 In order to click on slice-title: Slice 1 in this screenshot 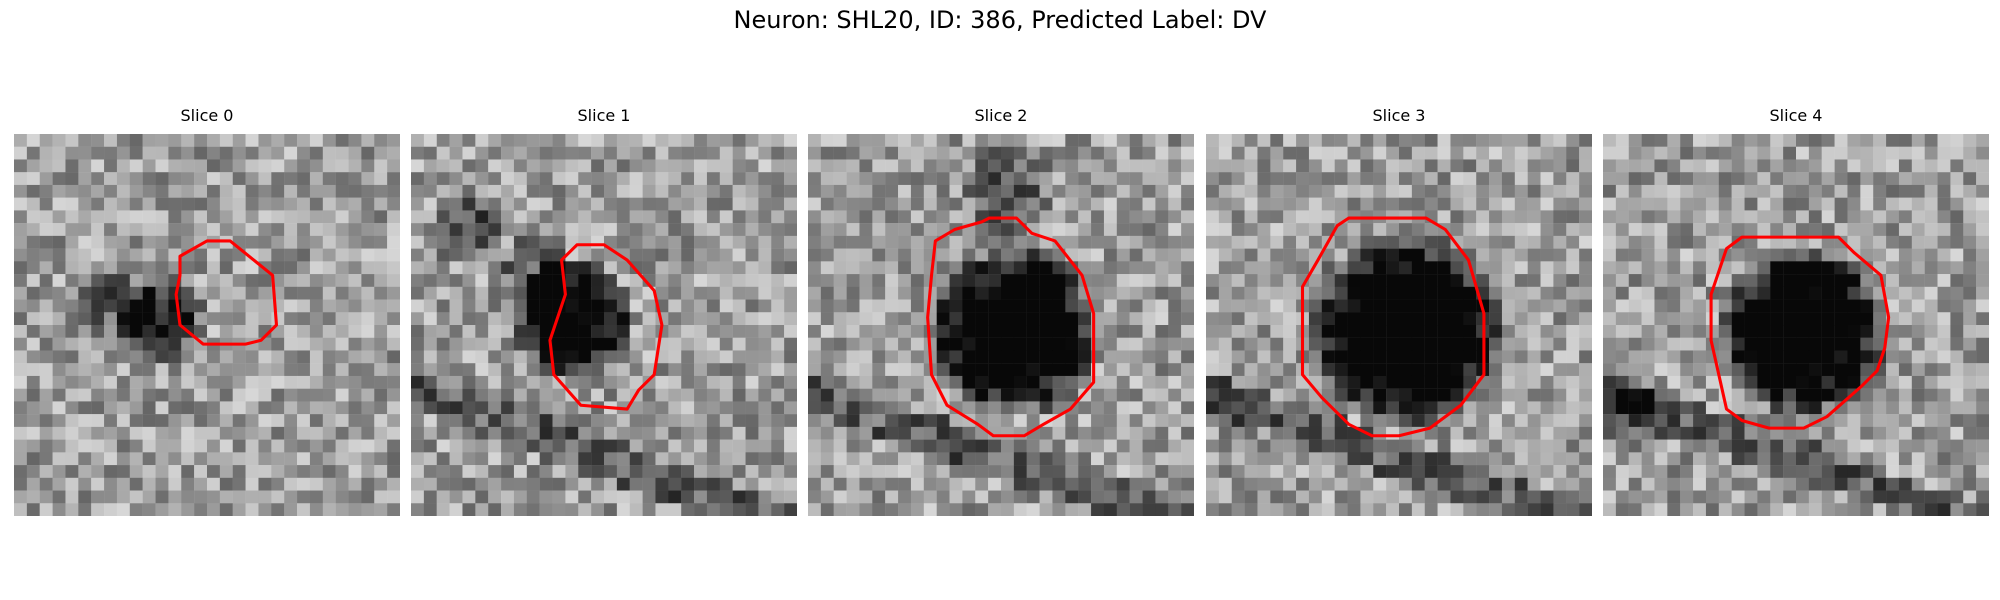, I will do `click(604, 115)`.